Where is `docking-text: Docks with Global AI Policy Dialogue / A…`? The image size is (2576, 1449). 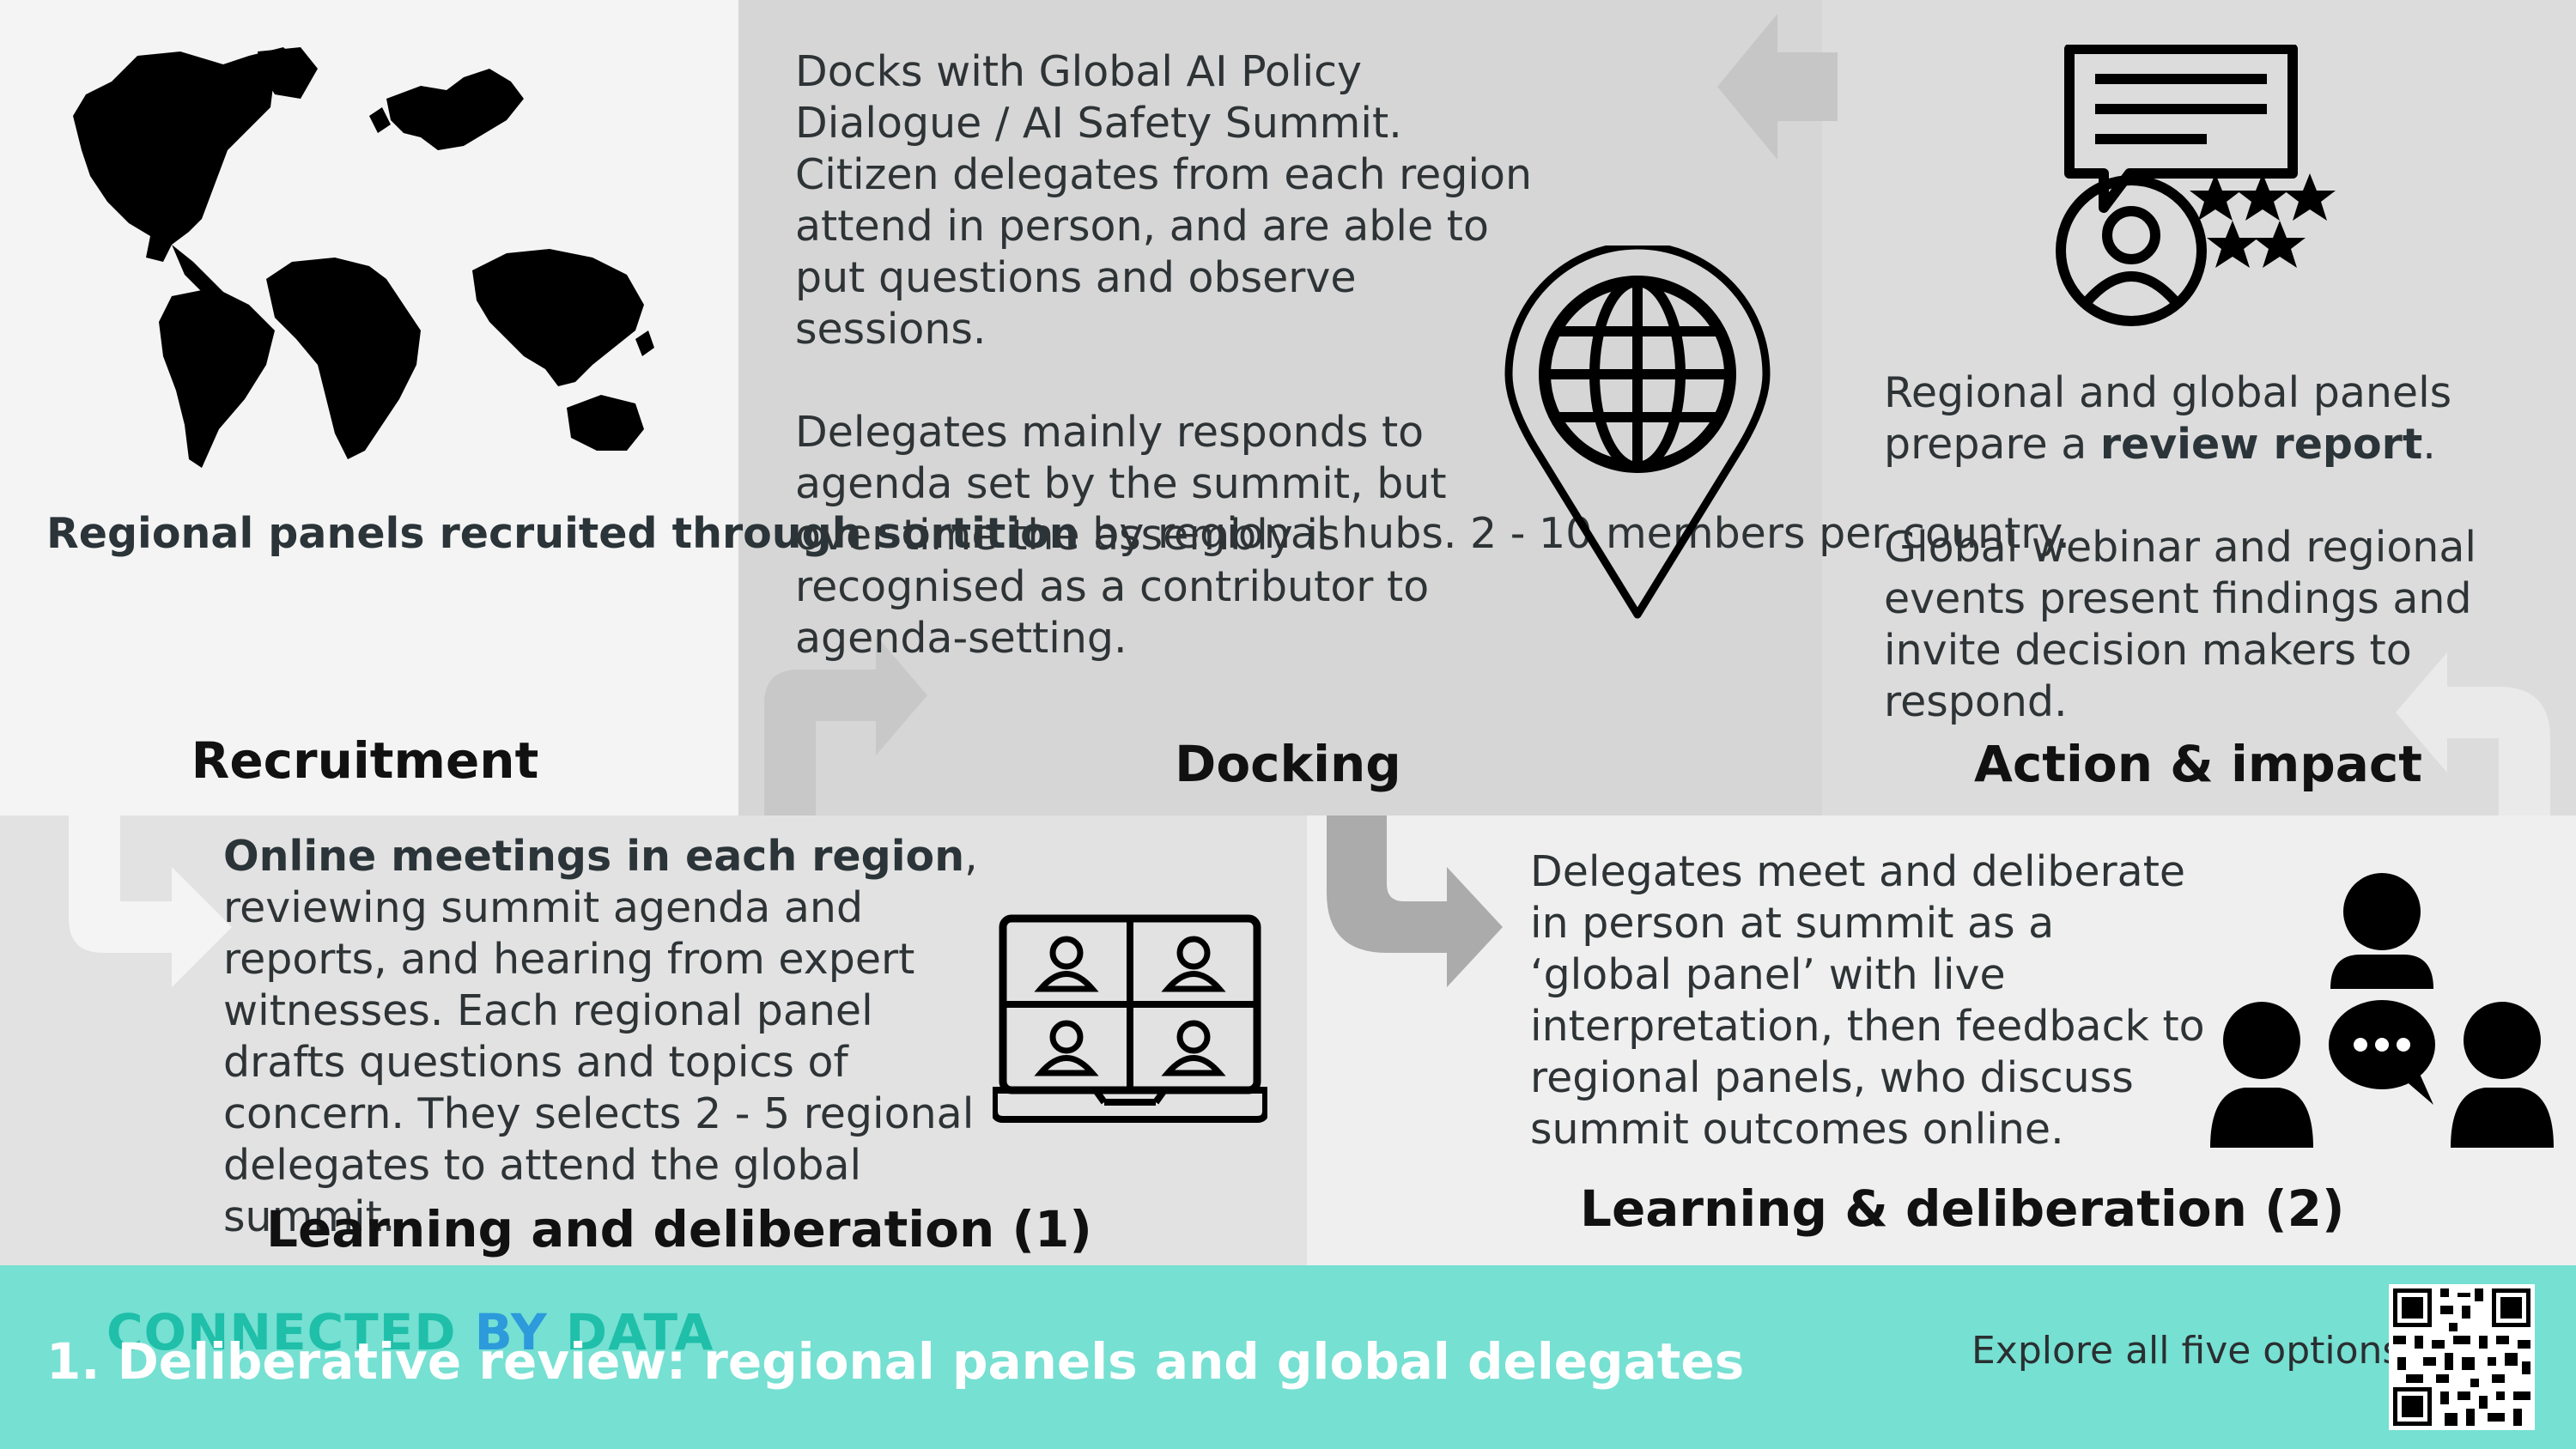 docking-text: Docks with Global AI Policy Dialogue / A… is located at coordinates (1164, 355).